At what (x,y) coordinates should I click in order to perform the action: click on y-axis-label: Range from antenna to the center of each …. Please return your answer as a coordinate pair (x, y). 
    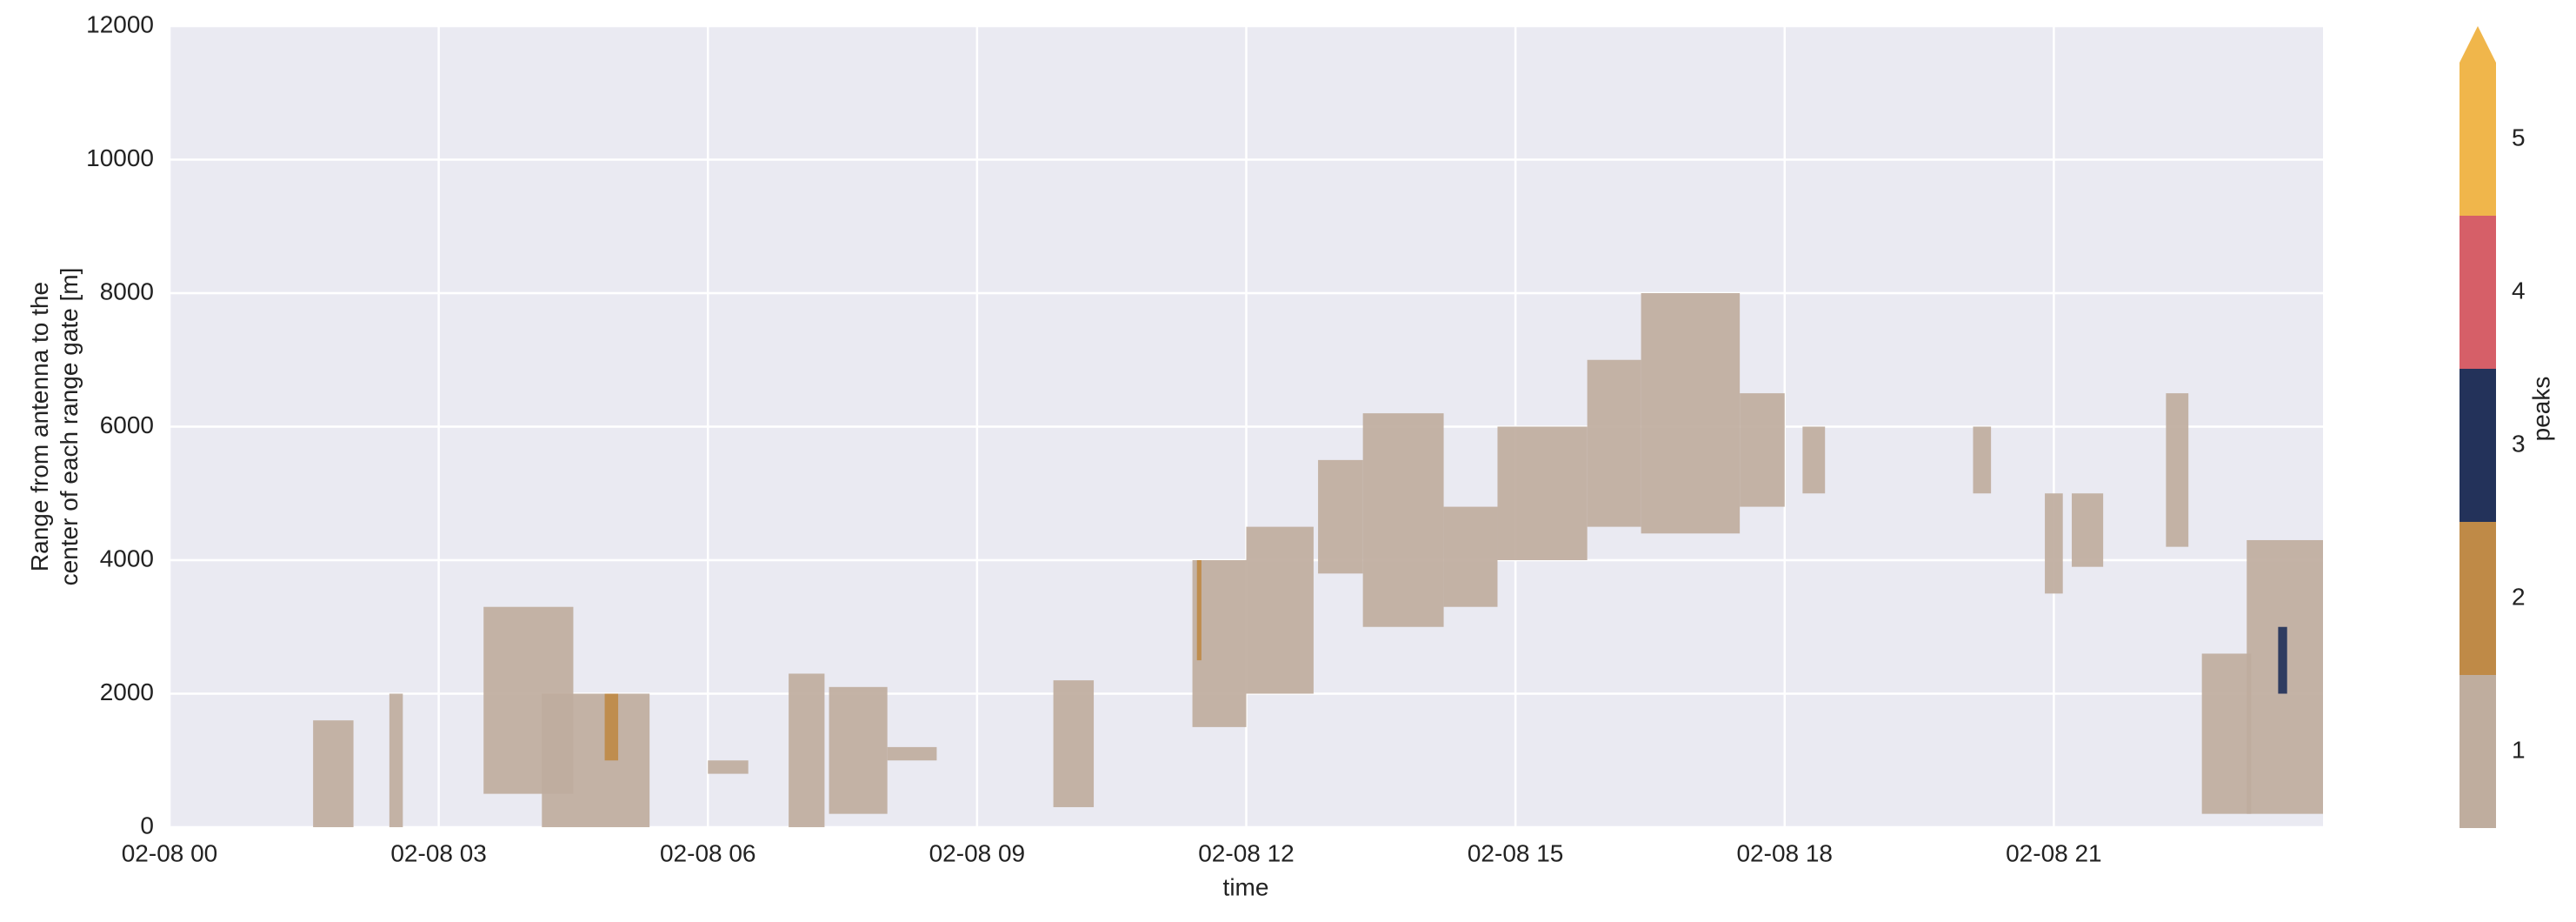
    Looking at the image, I should click on (54, 427).